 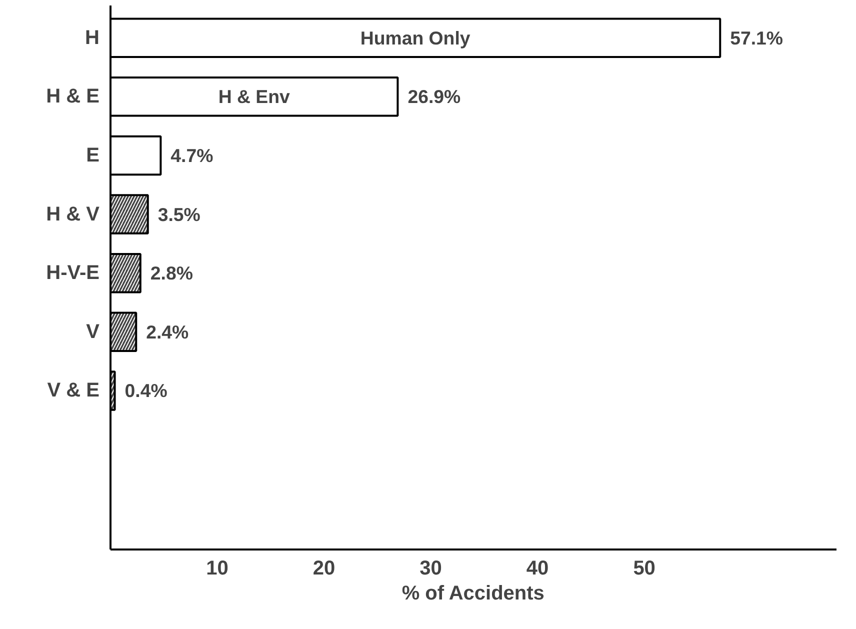 I want to click on data-label: 57.1%, so click(x=757, y=37).